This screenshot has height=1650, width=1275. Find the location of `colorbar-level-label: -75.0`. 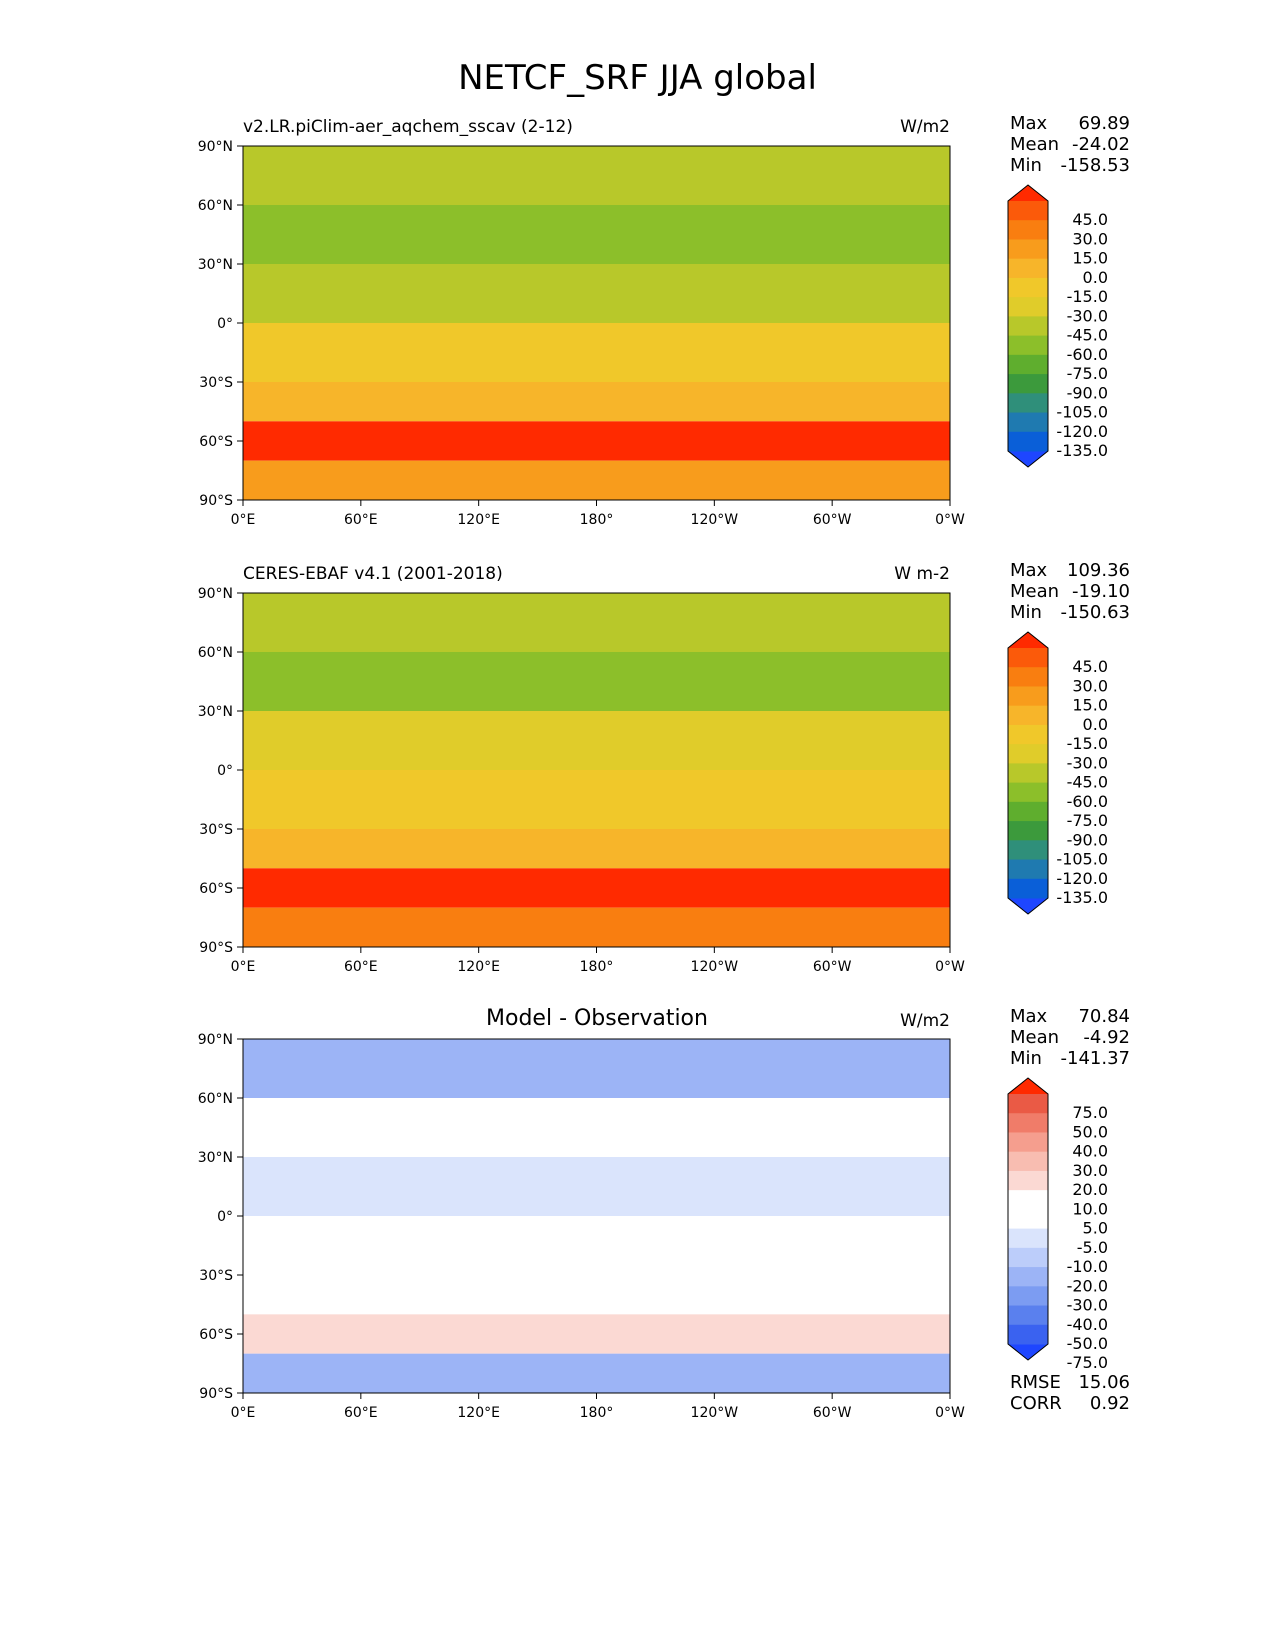

colorbar-level-label: -75.0 is located at coordinates (1087, 820).